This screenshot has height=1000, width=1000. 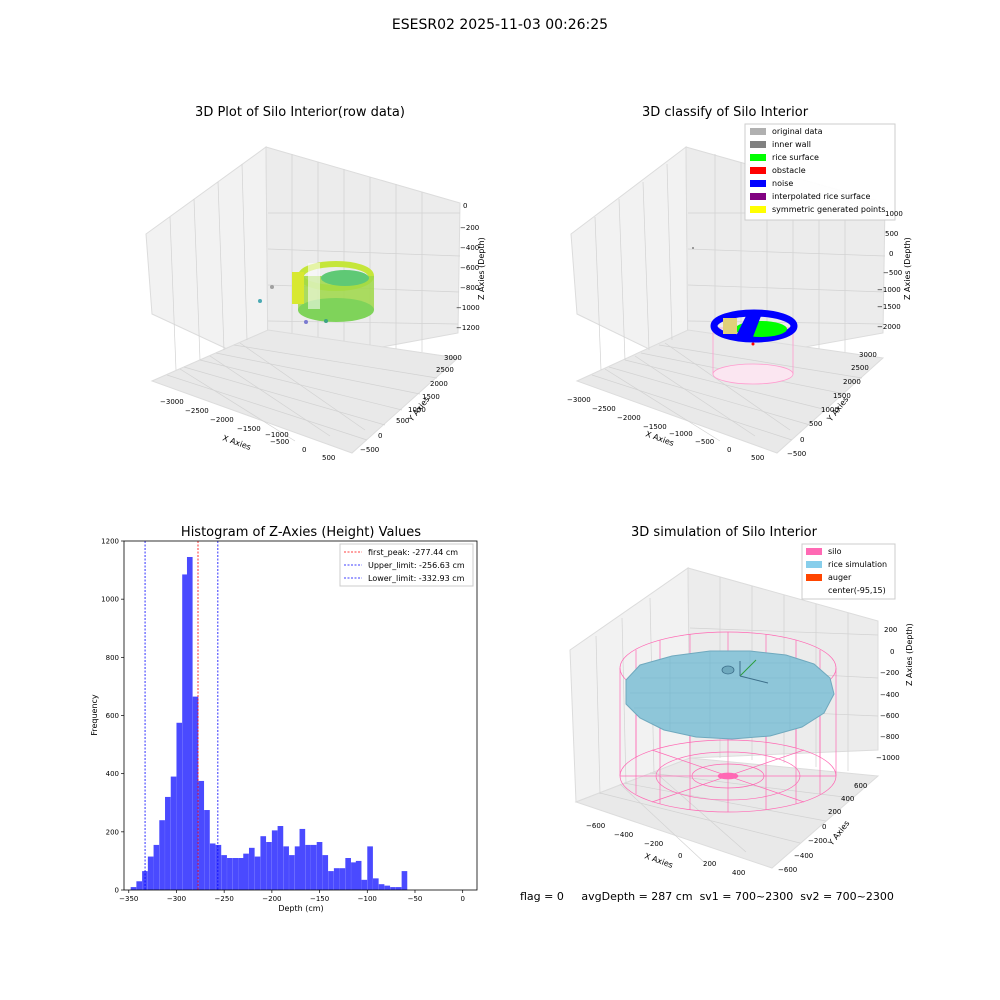 What do you see at coordinates (860, 368) in the screenshot?
I see `classify-y-tick: 2500` at bounding box center [860, 368].